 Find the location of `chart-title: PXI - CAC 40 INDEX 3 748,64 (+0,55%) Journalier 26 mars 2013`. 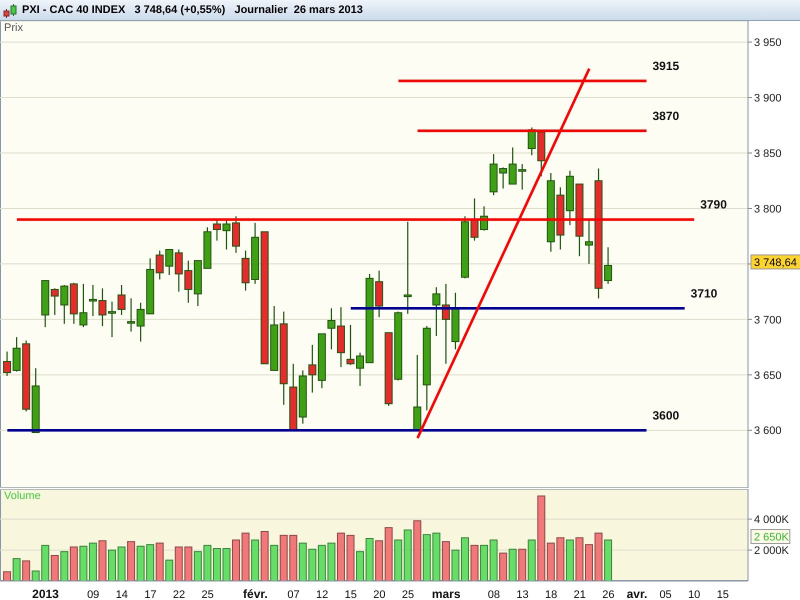

chart-title: PXI - CAC 40 INDEX 3 748,64 (+0,55%) Journalier 26 mars 2013 is located at coordinates (192, 10).